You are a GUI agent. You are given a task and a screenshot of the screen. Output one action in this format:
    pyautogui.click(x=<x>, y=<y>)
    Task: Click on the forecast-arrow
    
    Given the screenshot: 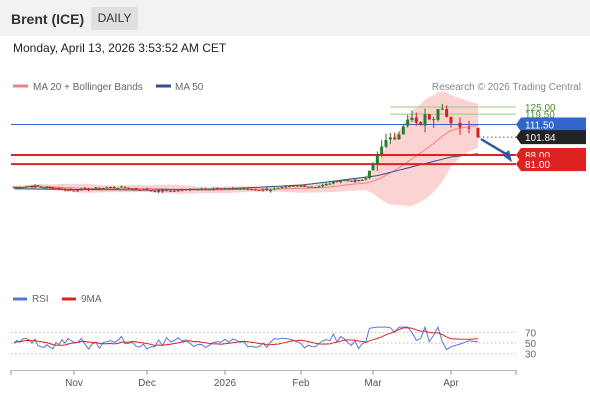 What is the action you would take?
    pyautogui.click(x=494, y=147)
    